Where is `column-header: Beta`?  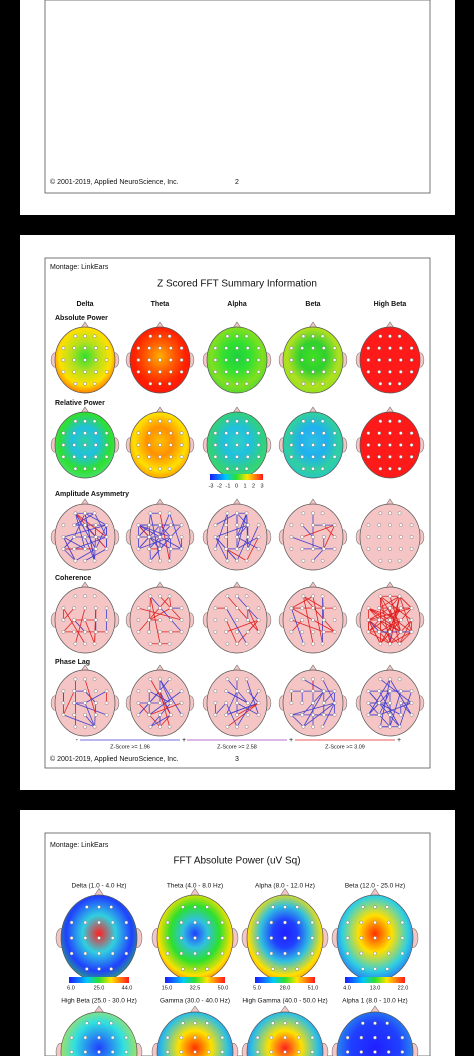
column-header: Beta is located at coordinates (312, 304).